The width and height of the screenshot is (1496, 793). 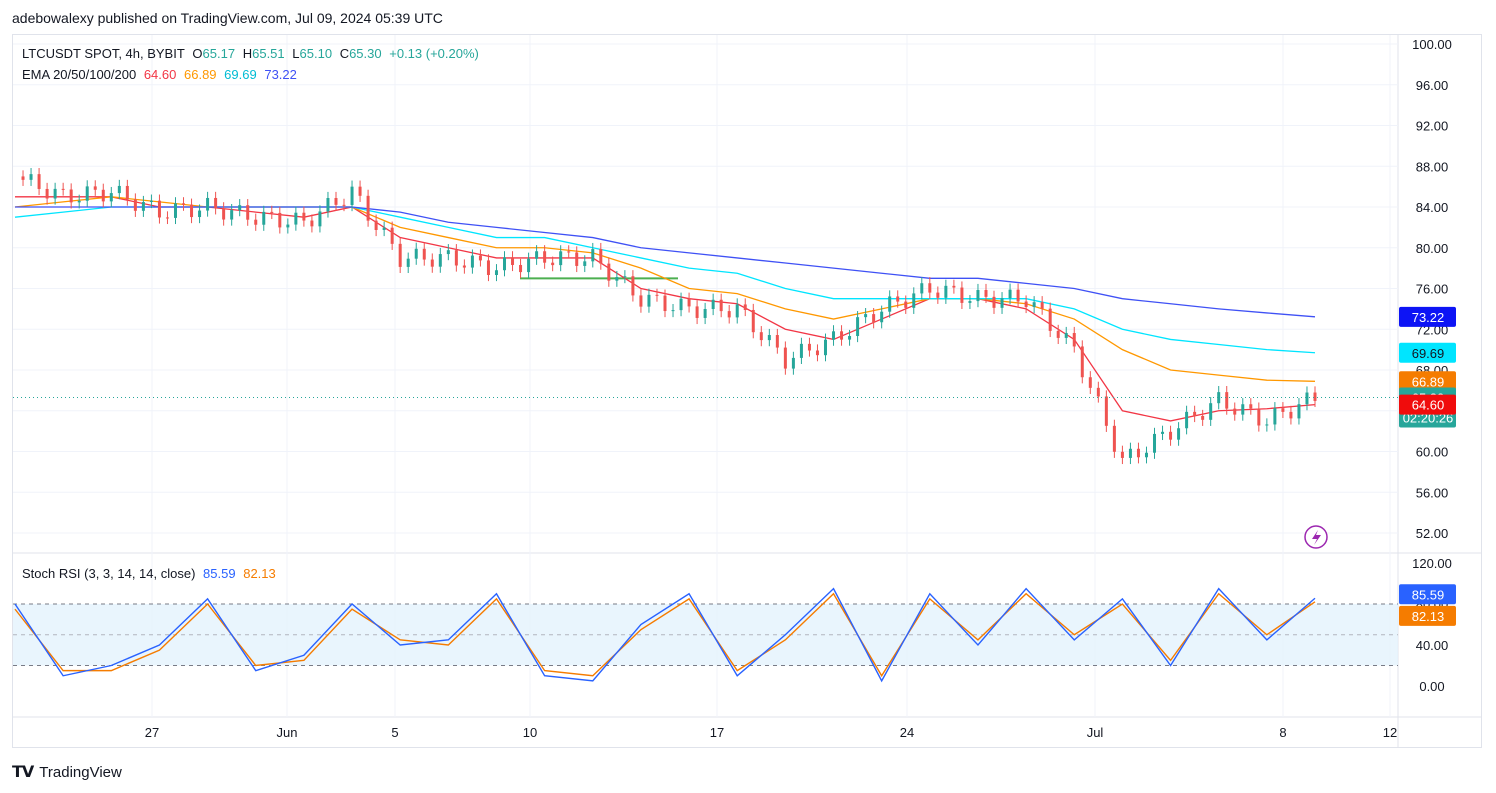 I want to click on price-tick-label: 96.00, so click(x=1432, y=85).